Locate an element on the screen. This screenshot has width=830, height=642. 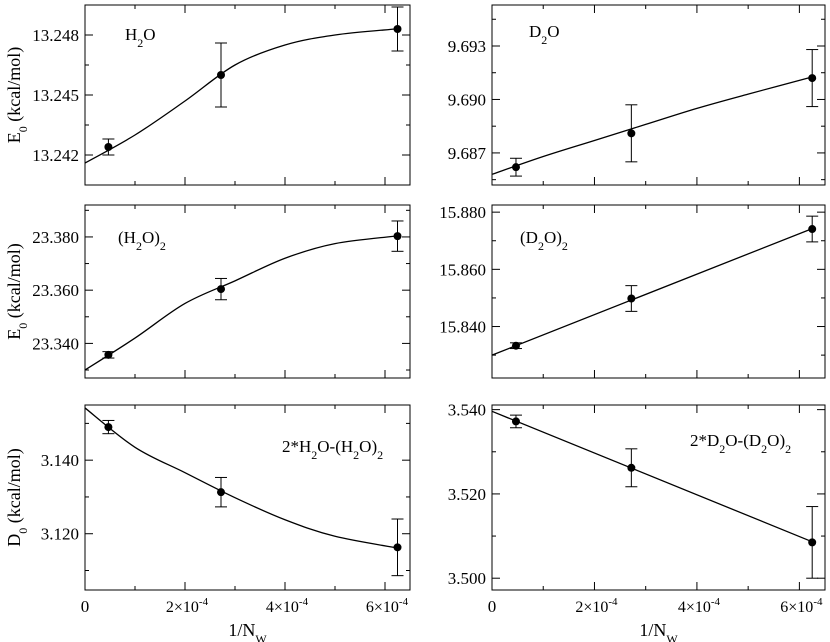
panel-title: 2*H2O-(H2O)2 is located at coordinates (332, 449).